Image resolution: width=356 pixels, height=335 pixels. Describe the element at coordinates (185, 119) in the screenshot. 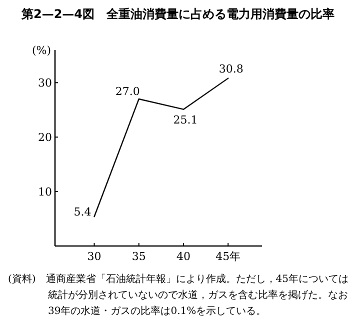

I see `data-label: 25.1` at that location.